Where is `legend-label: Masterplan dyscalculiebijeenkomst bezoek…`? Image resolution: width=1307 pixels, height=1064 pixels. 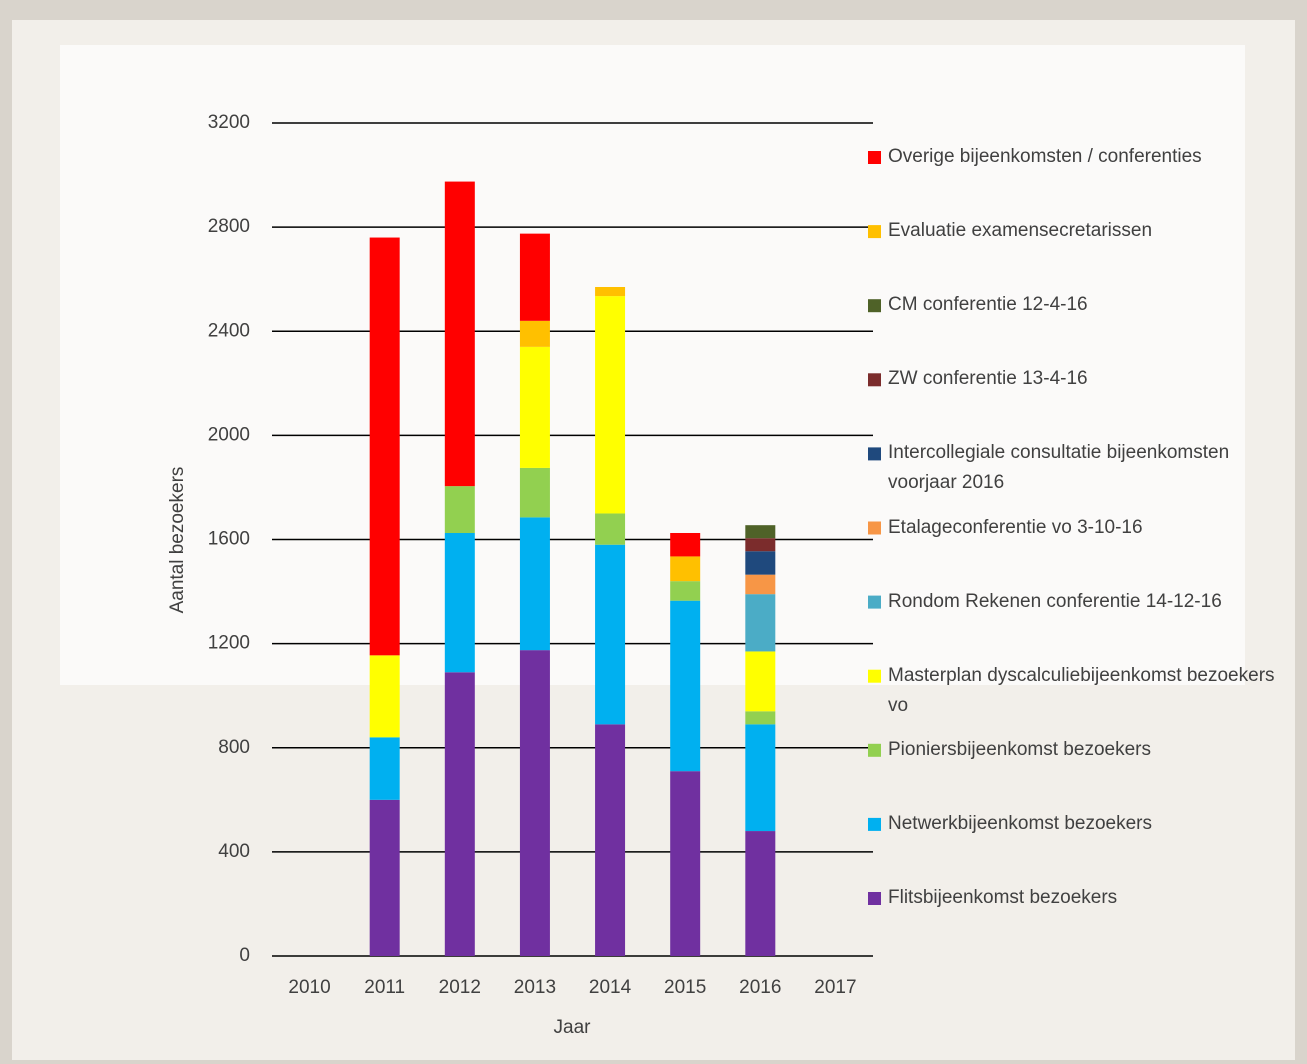
legend-label: Masterplan dyscalculiebijeenkomst bezoek… is located at coordinates (1081, 690).